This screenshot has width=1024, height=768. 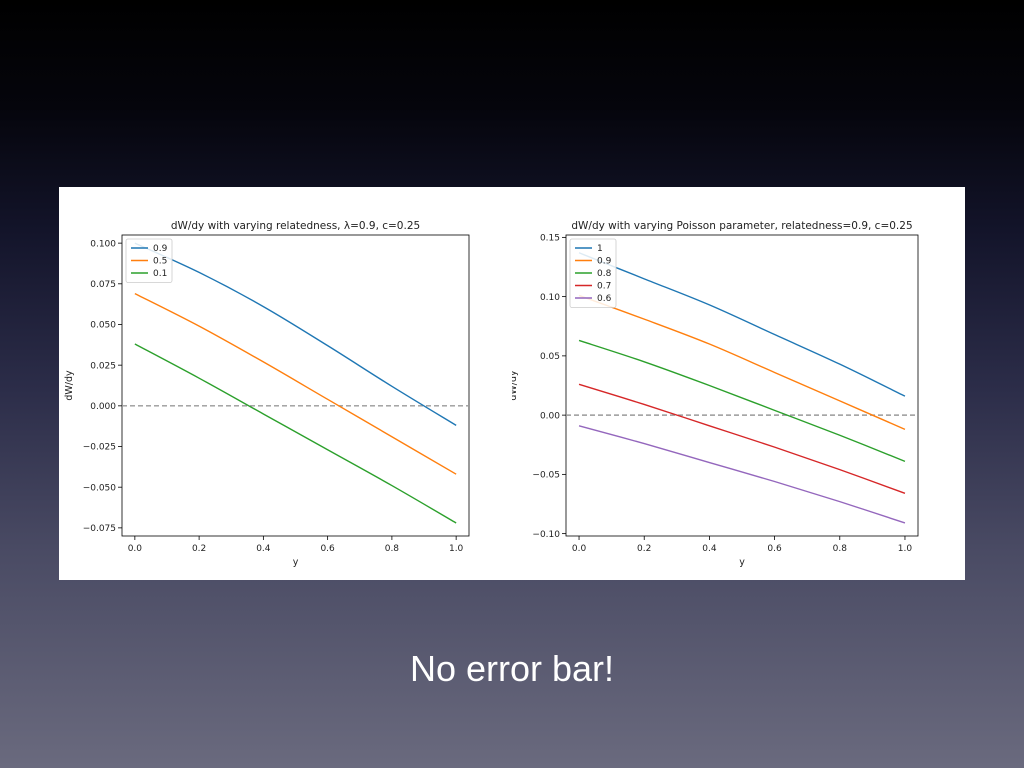 What do you see at coordinates (546, 535) in the screenshot?
I see `y-tick-label: −0.10` at bounding box center [546, 535].